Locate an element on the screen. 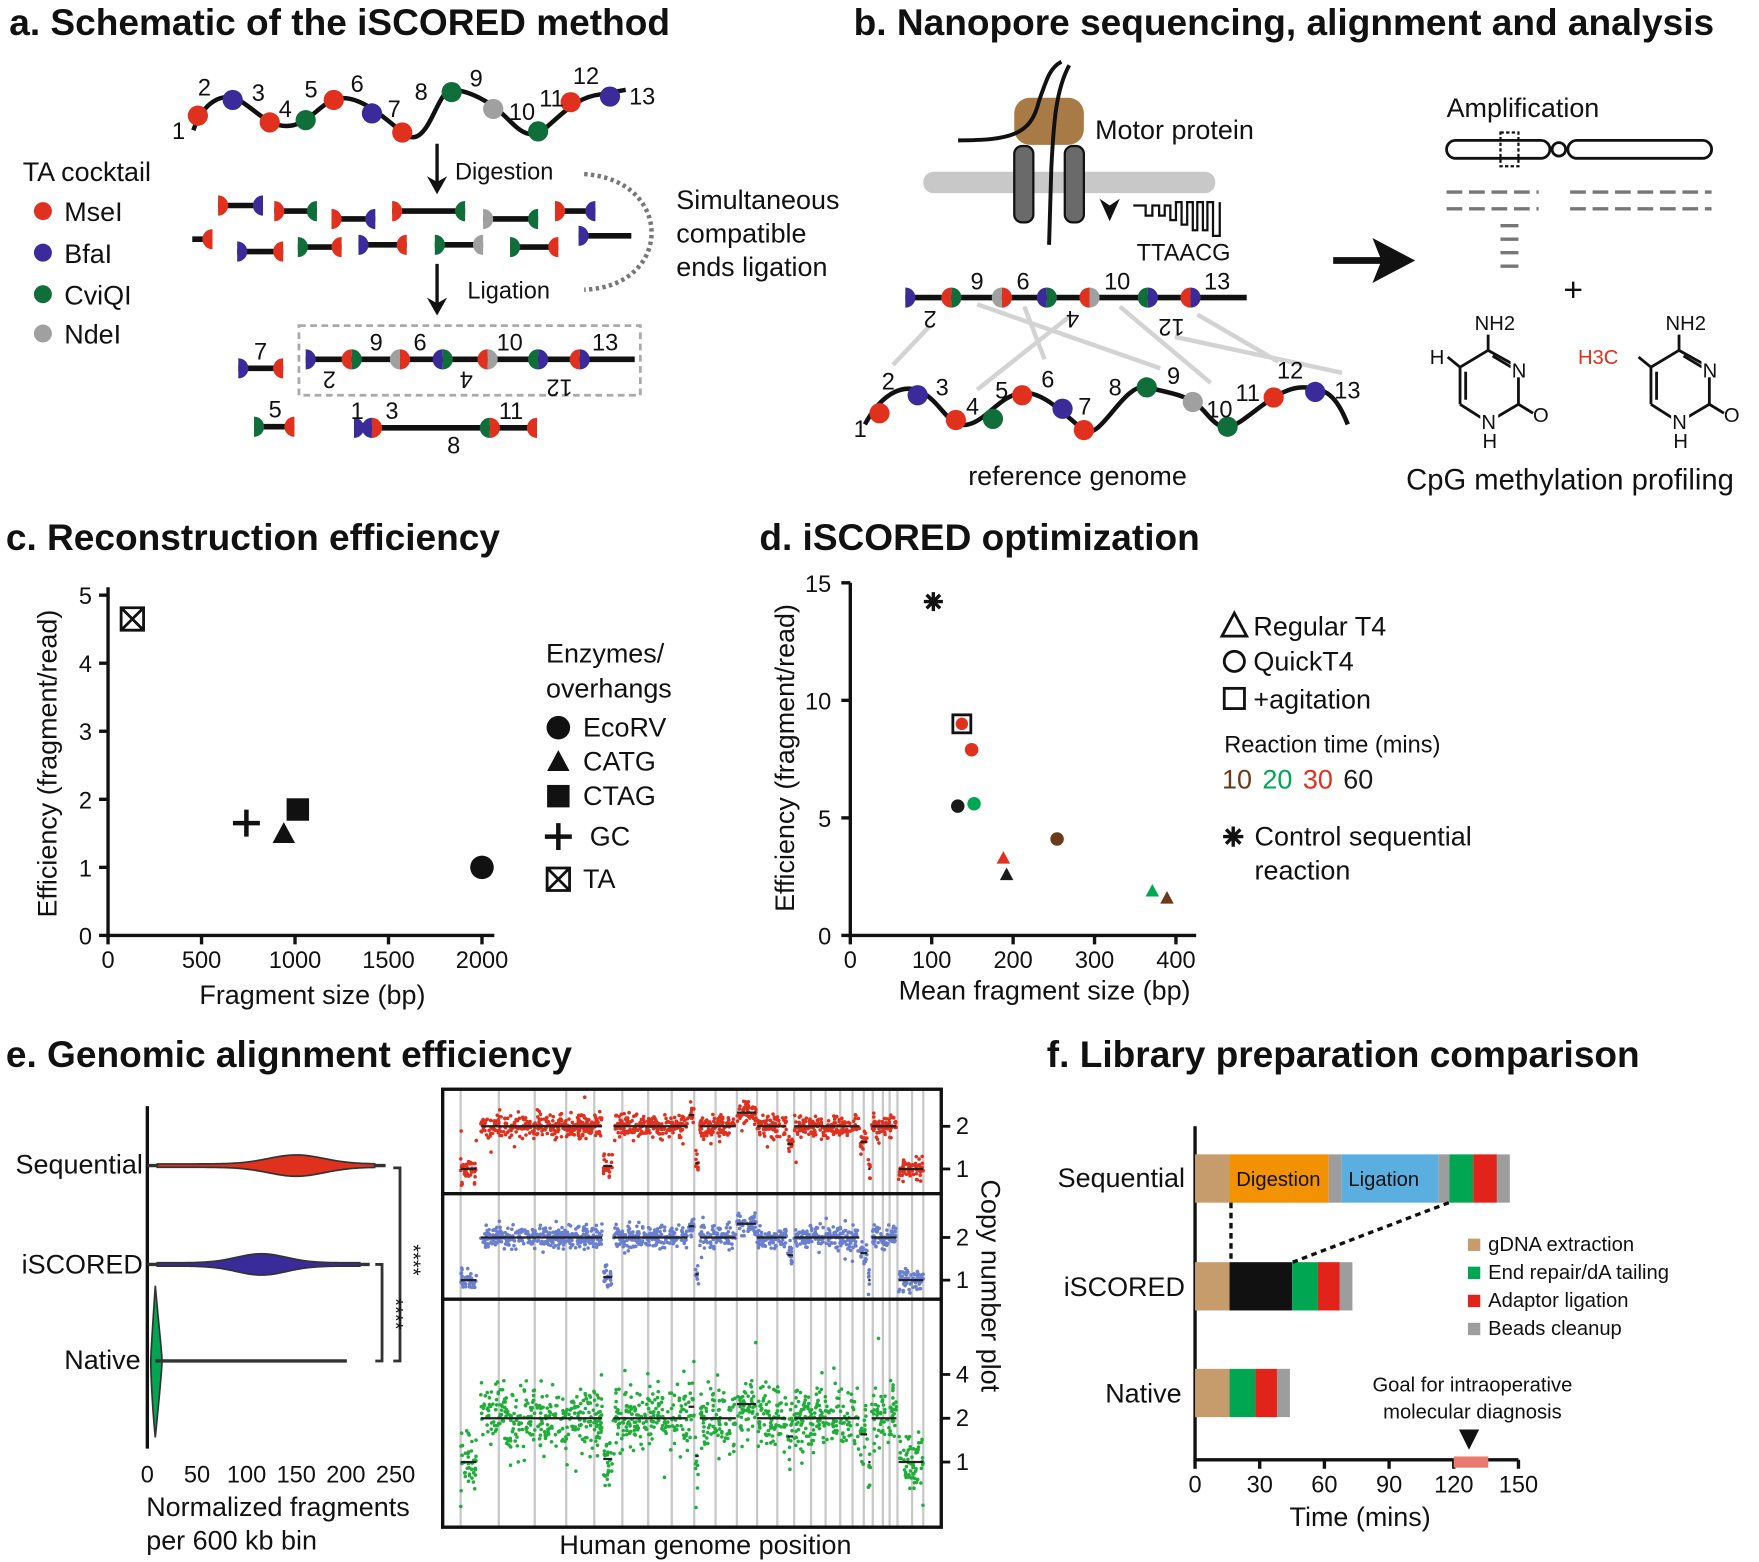 The width and height of the screenshot is (1759, 1562). arrow-head-icon is located at coordinates (437, 306).